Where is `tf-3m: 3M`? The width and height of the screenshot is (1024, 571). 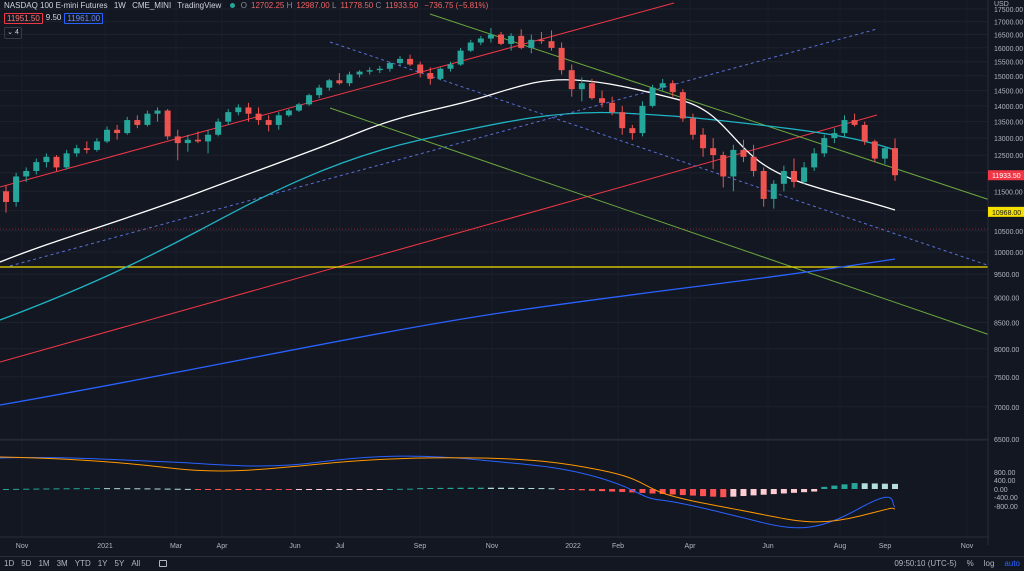
tf-3m: 3M is located at coordinates (62, 563).